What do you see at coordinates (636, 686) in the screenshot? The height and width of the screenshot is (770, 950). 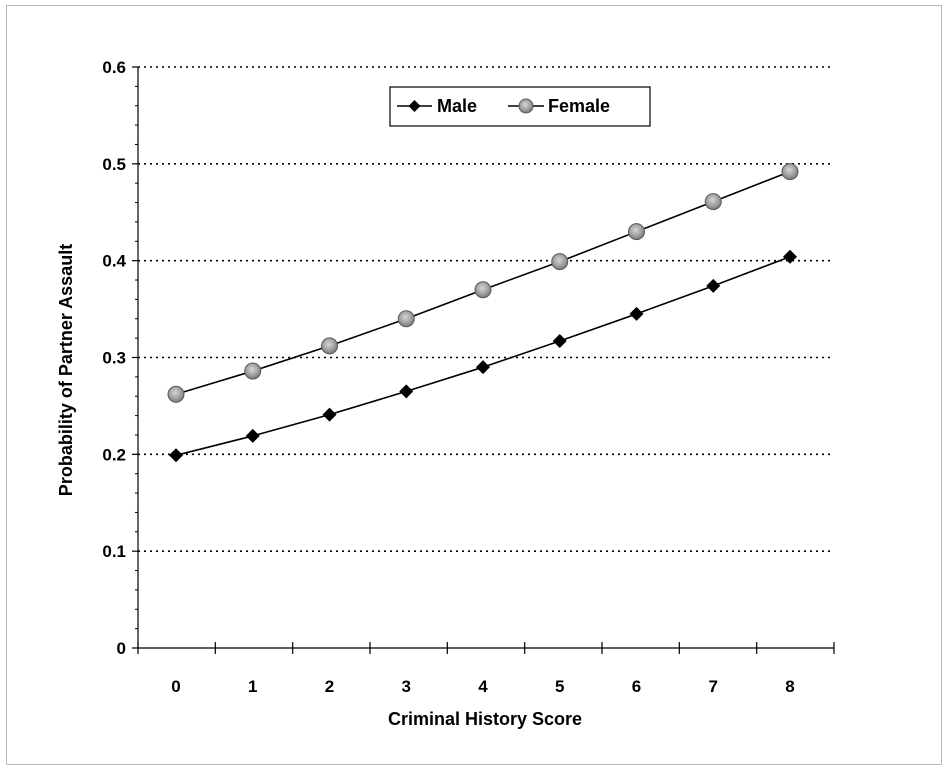 I see `x-tick-label: 6` at bounding box center [636, 686].